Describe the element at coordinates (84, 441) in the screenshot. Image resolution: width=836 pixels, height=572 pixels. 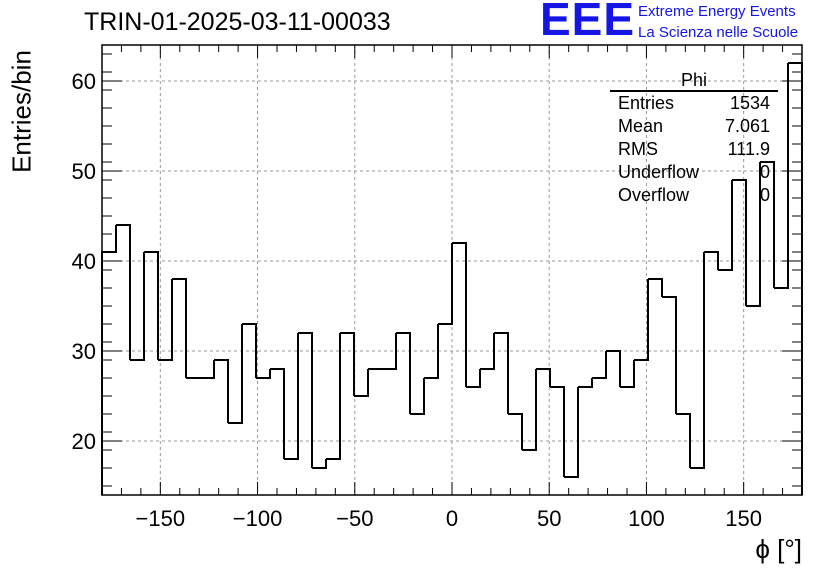
I see `y-tick-label: 20` at that location.